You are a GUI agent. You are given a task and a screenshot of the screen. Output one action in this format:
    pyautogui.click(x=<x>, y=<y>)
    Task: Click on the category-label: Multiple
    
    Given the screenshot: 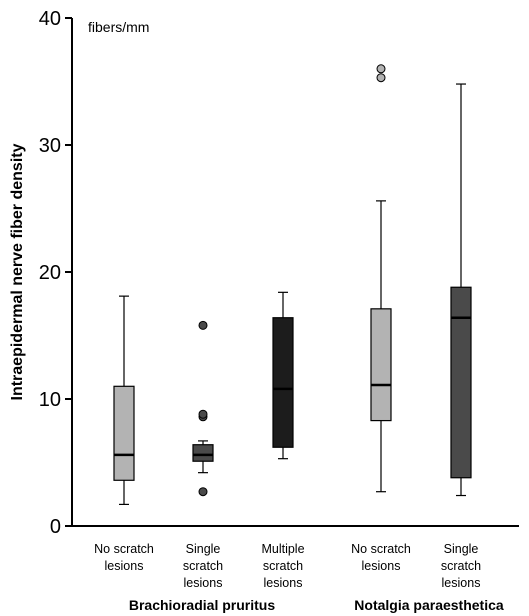 What is the action you would take?
    pyautogui.click(x=282, y=549)
    